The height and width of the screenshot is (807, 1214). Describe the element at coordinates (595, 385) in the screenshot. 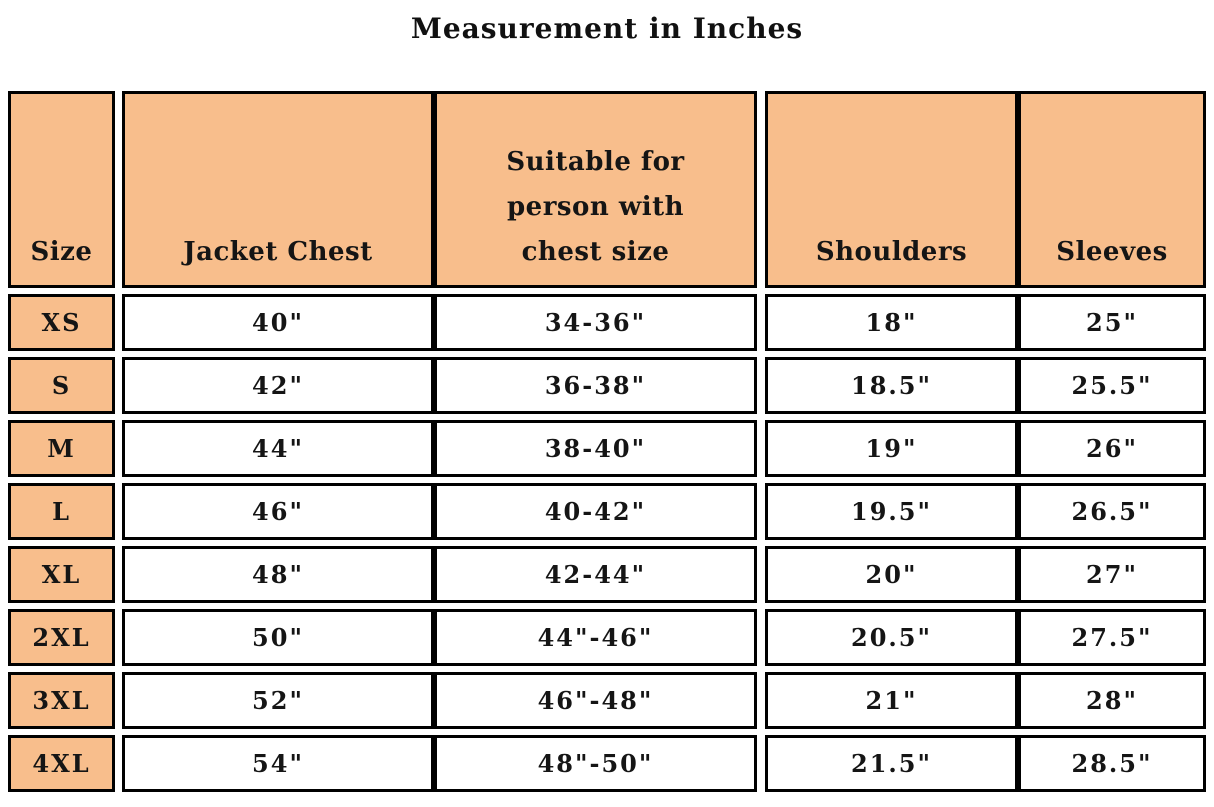

I see `chest-size-cell: 36-38"` at that location.